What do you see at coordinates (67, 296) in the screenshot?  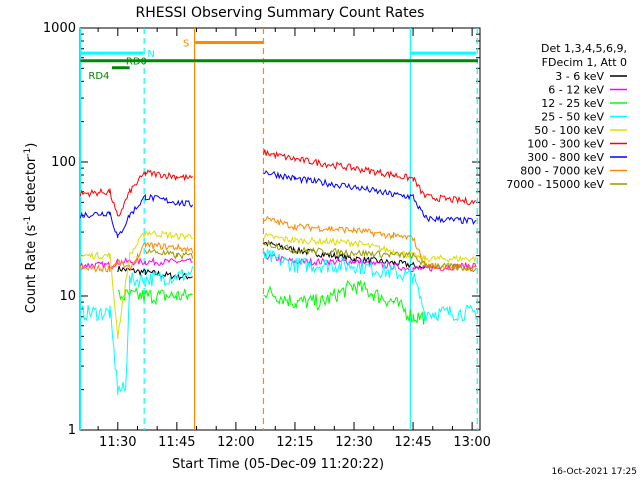 I see `y-tick-label: 10` at bounding box center [67, 296].